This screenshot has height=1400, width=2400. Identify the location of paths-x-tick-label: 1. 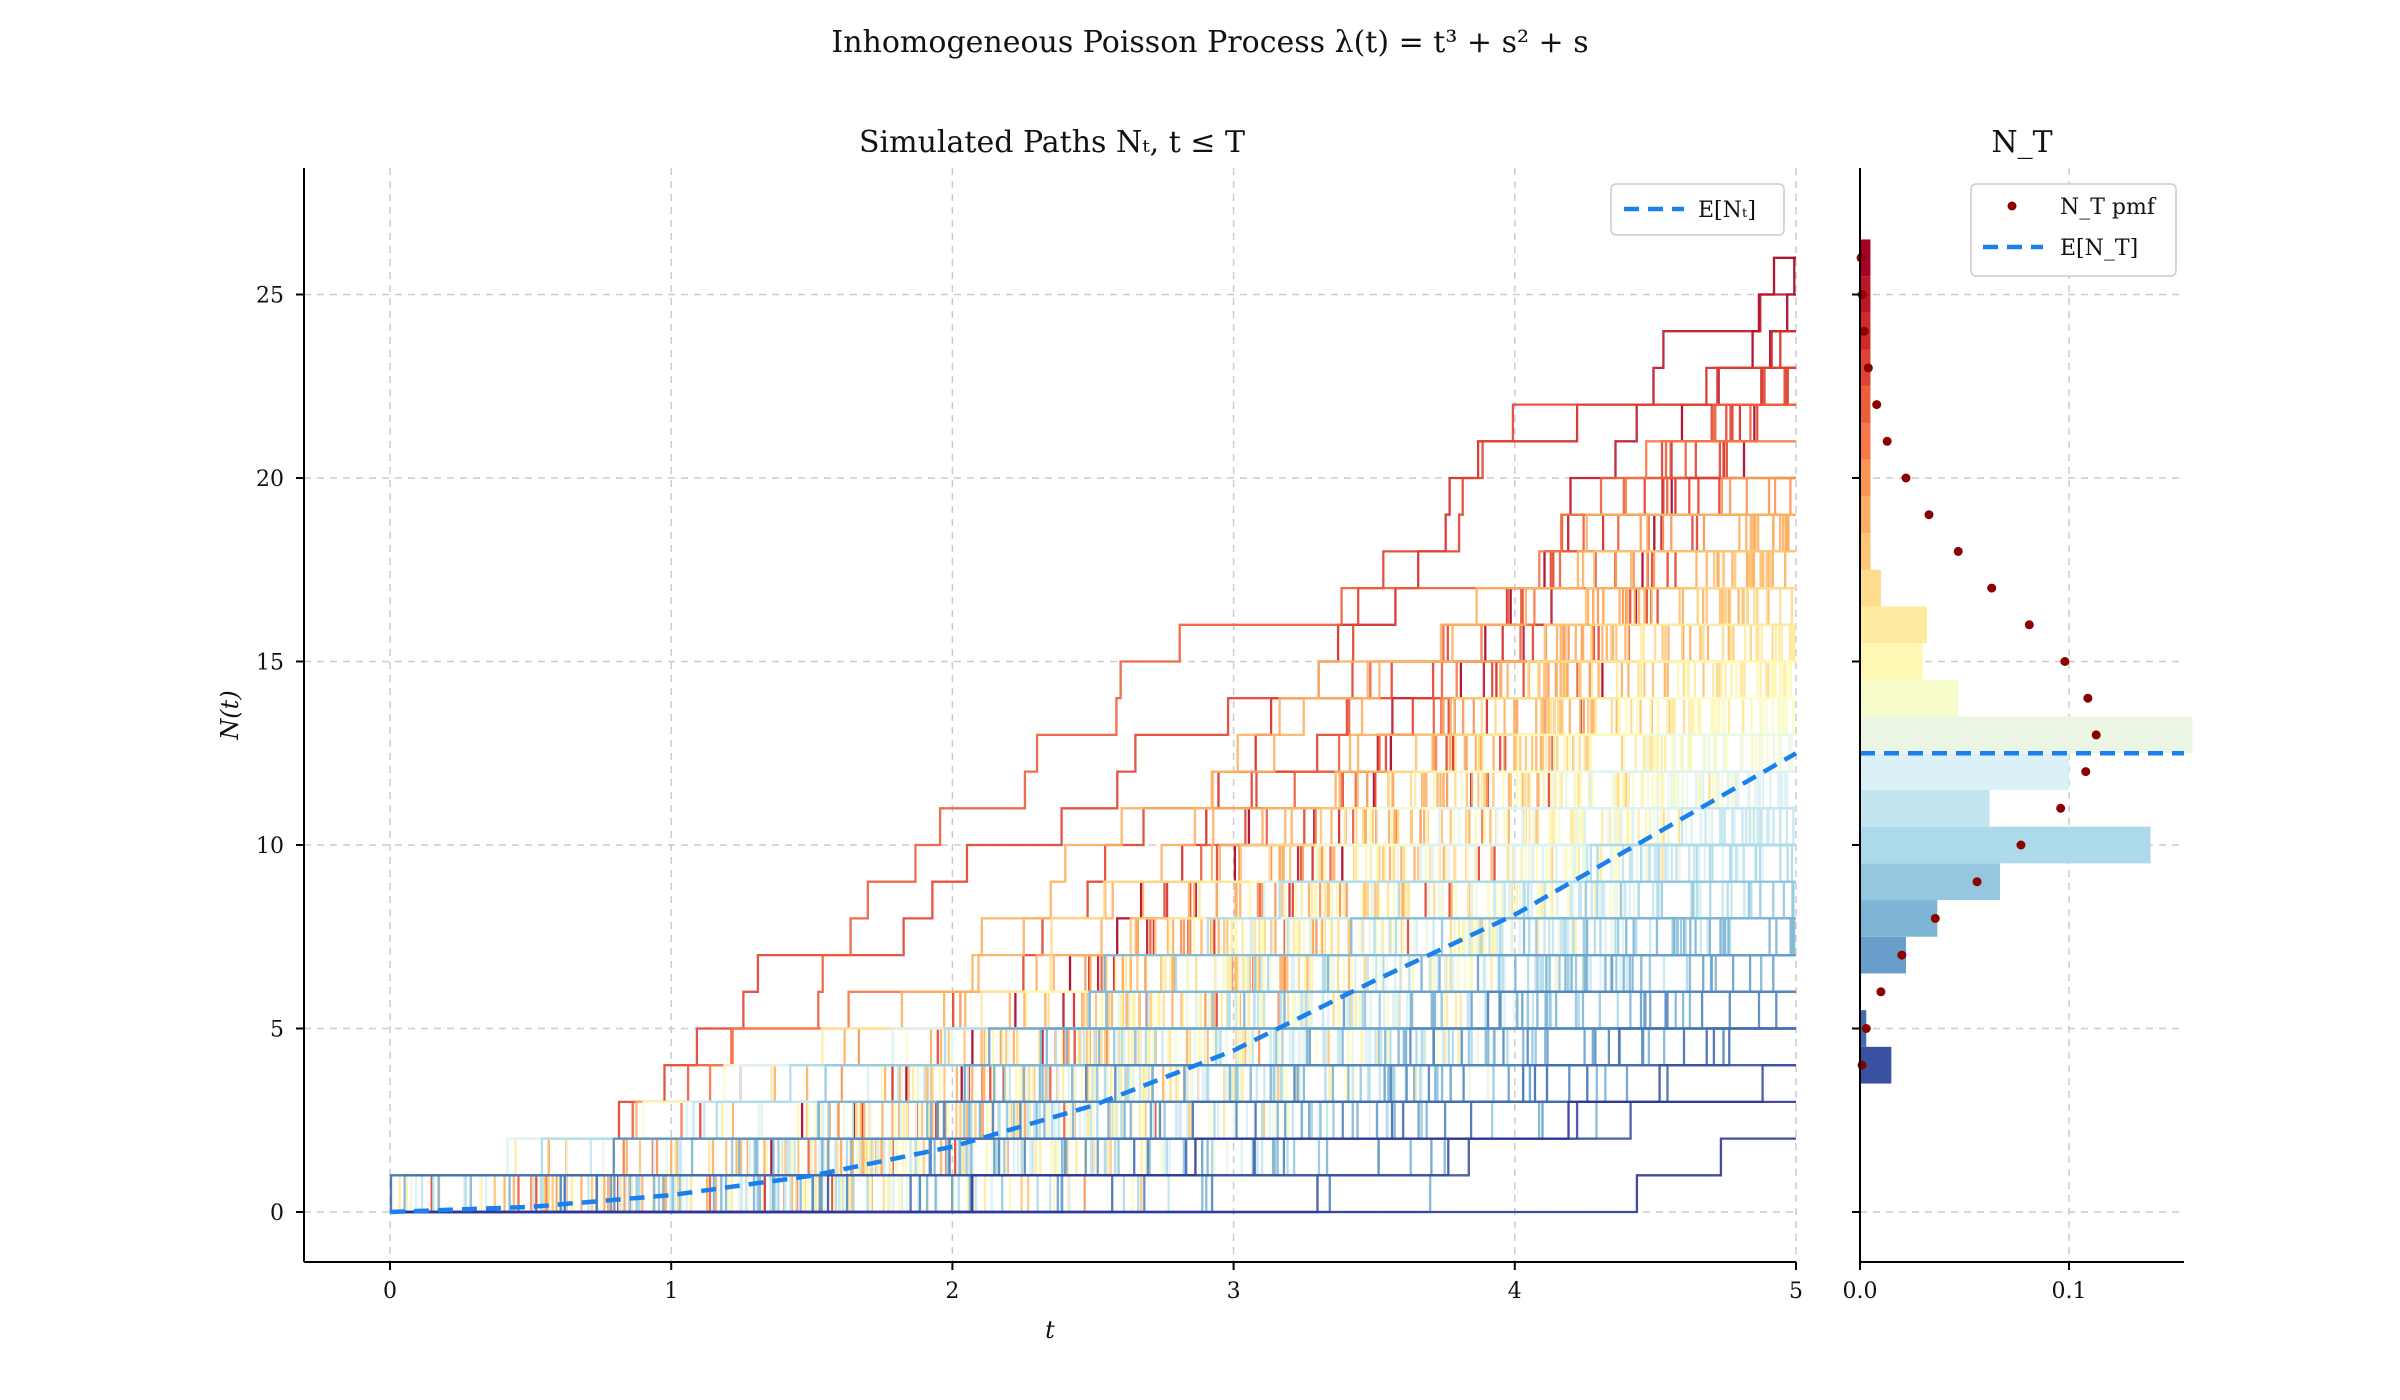
(671, 1291).